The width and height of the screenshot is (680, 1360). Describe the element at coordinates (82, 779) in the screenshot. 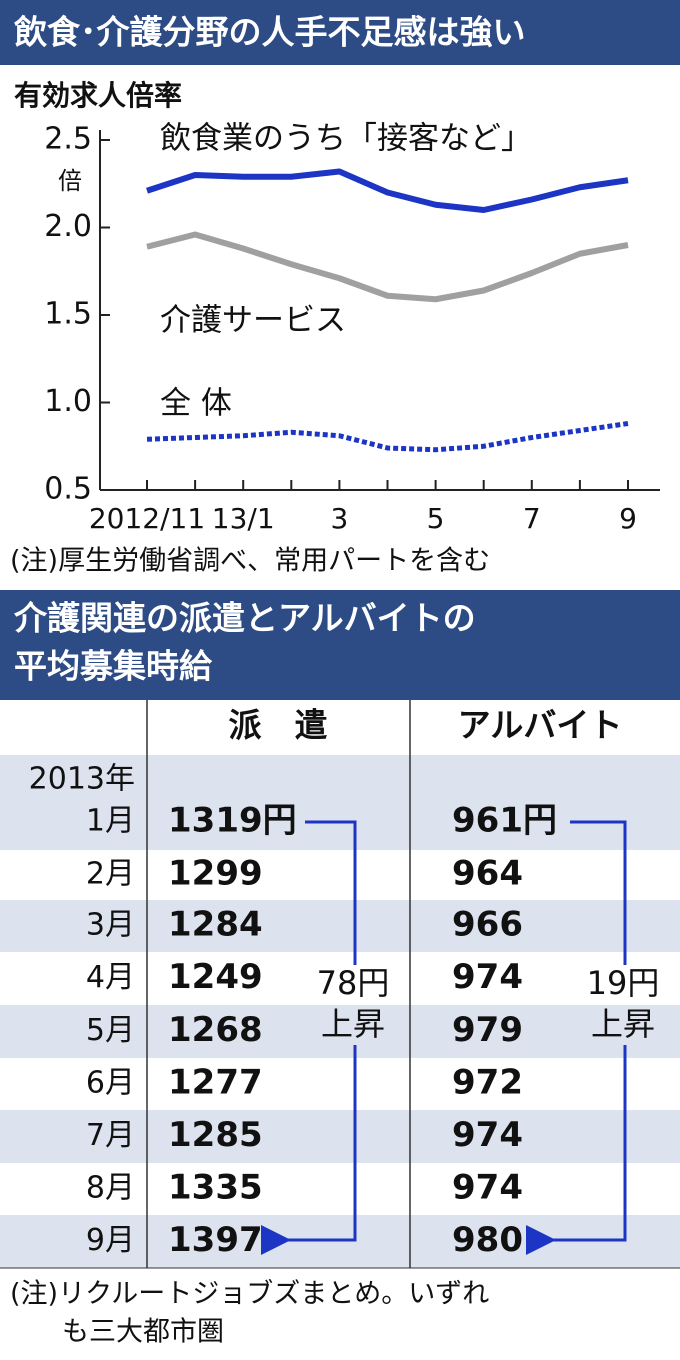

I see `year: 2013年` at that location.